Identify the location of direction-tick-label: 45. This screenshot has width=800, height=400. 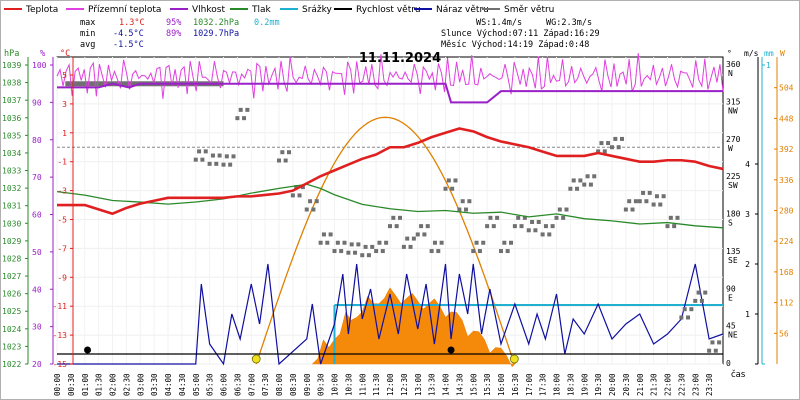
(731, 326).